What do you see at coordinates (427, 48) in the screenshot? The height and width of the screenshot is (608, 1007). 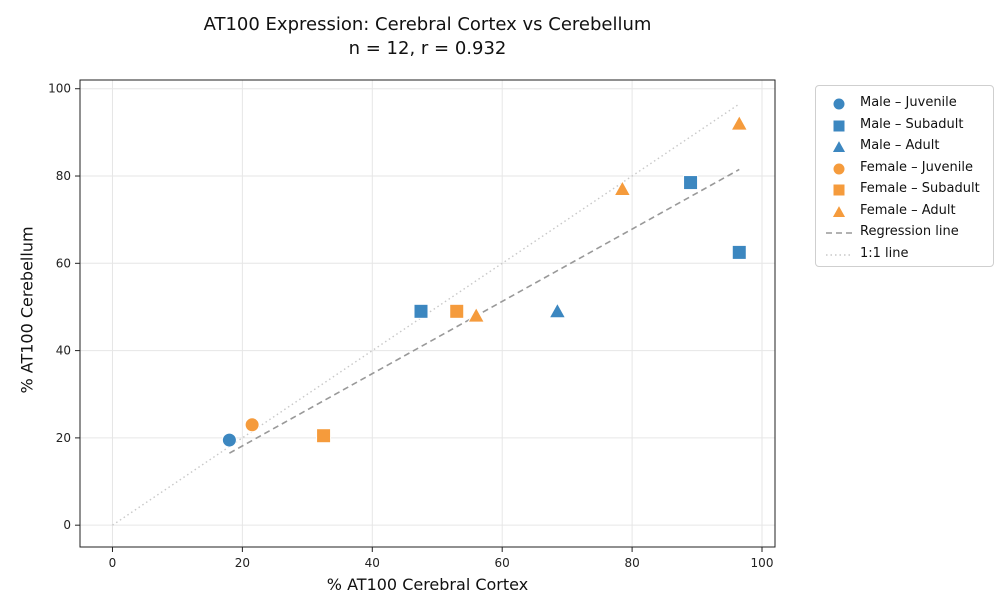 I see `chart-subtitle: n = 12, r = 0.932` at bounding box center [427, 48].